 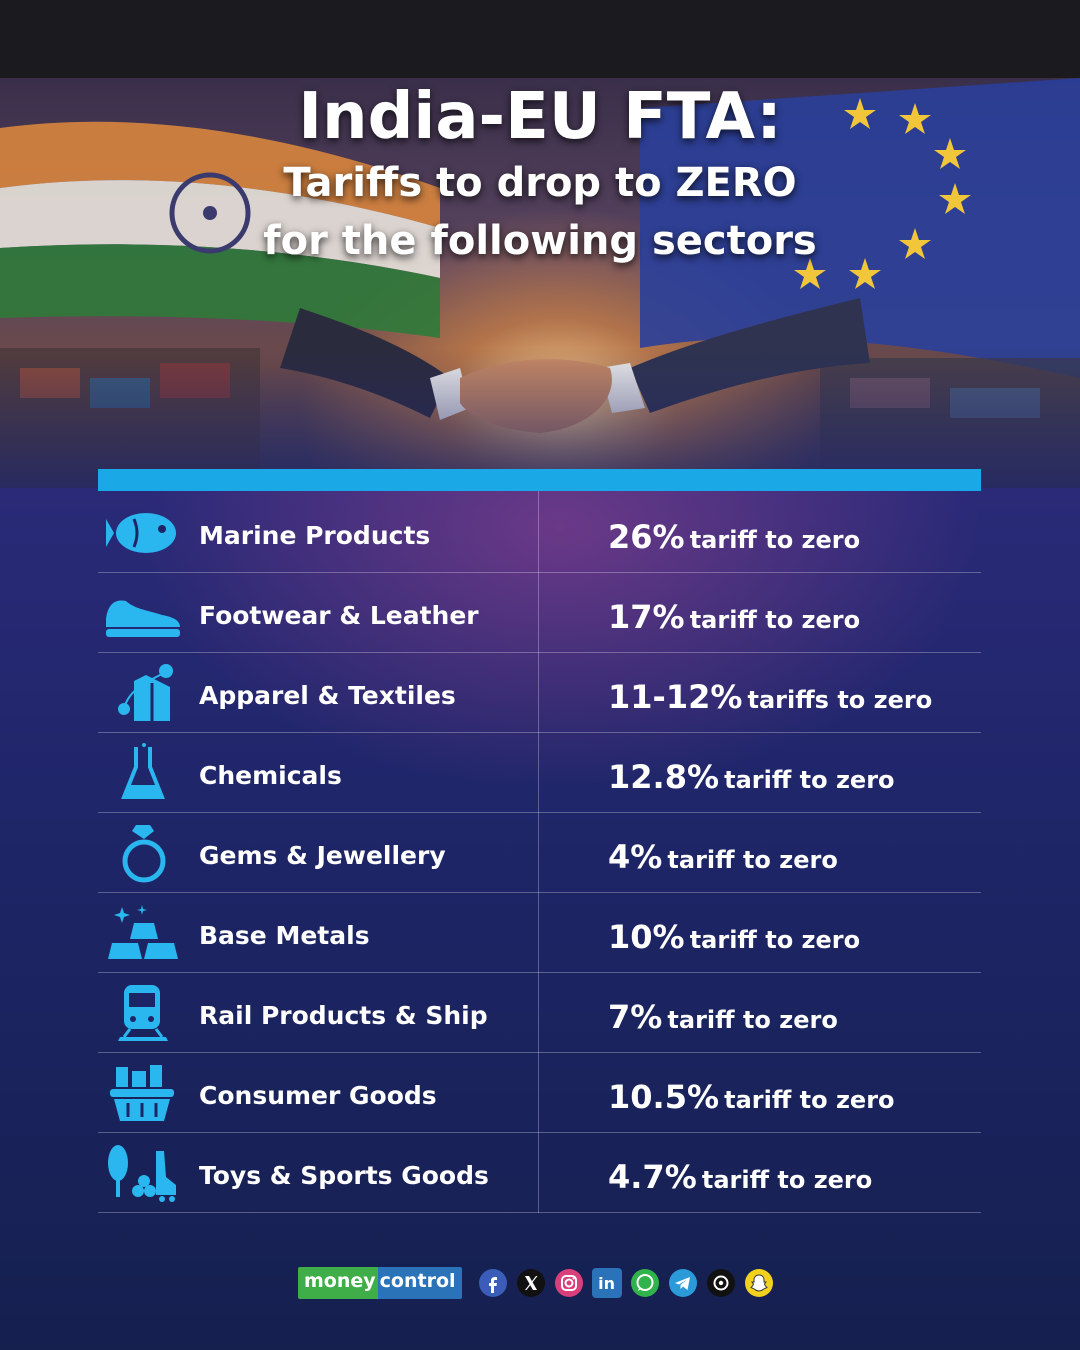 I want to click on tariff-value: 4.7% tariff to zero, so click(x=740, y=1177).